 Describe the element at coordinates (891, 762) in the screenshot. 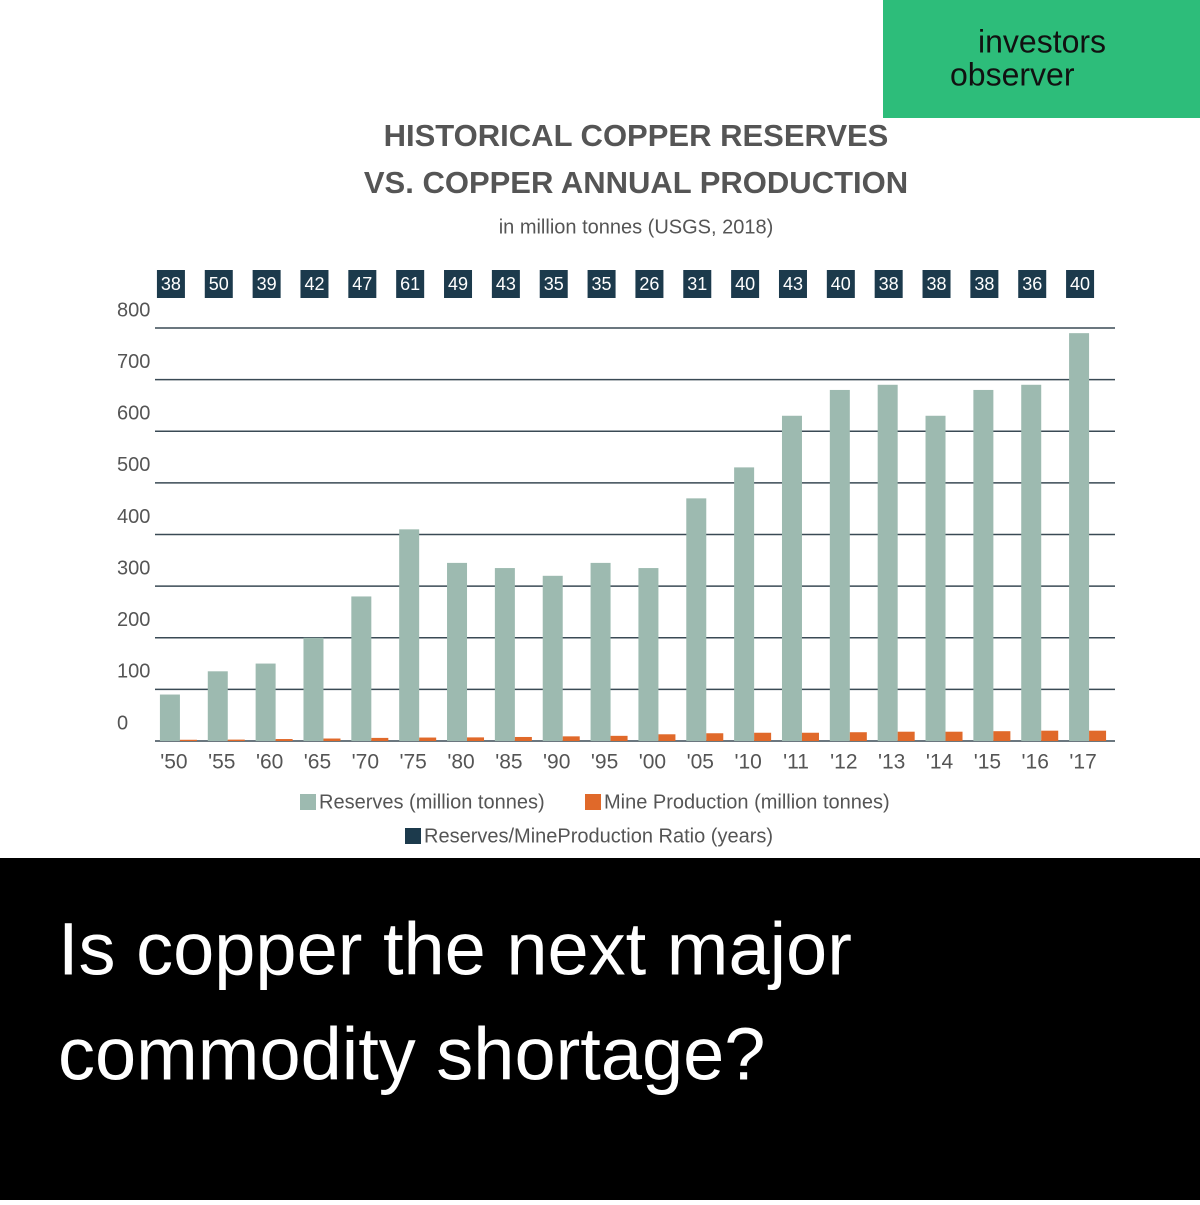

I see `x-tick-label: '13` at that location.